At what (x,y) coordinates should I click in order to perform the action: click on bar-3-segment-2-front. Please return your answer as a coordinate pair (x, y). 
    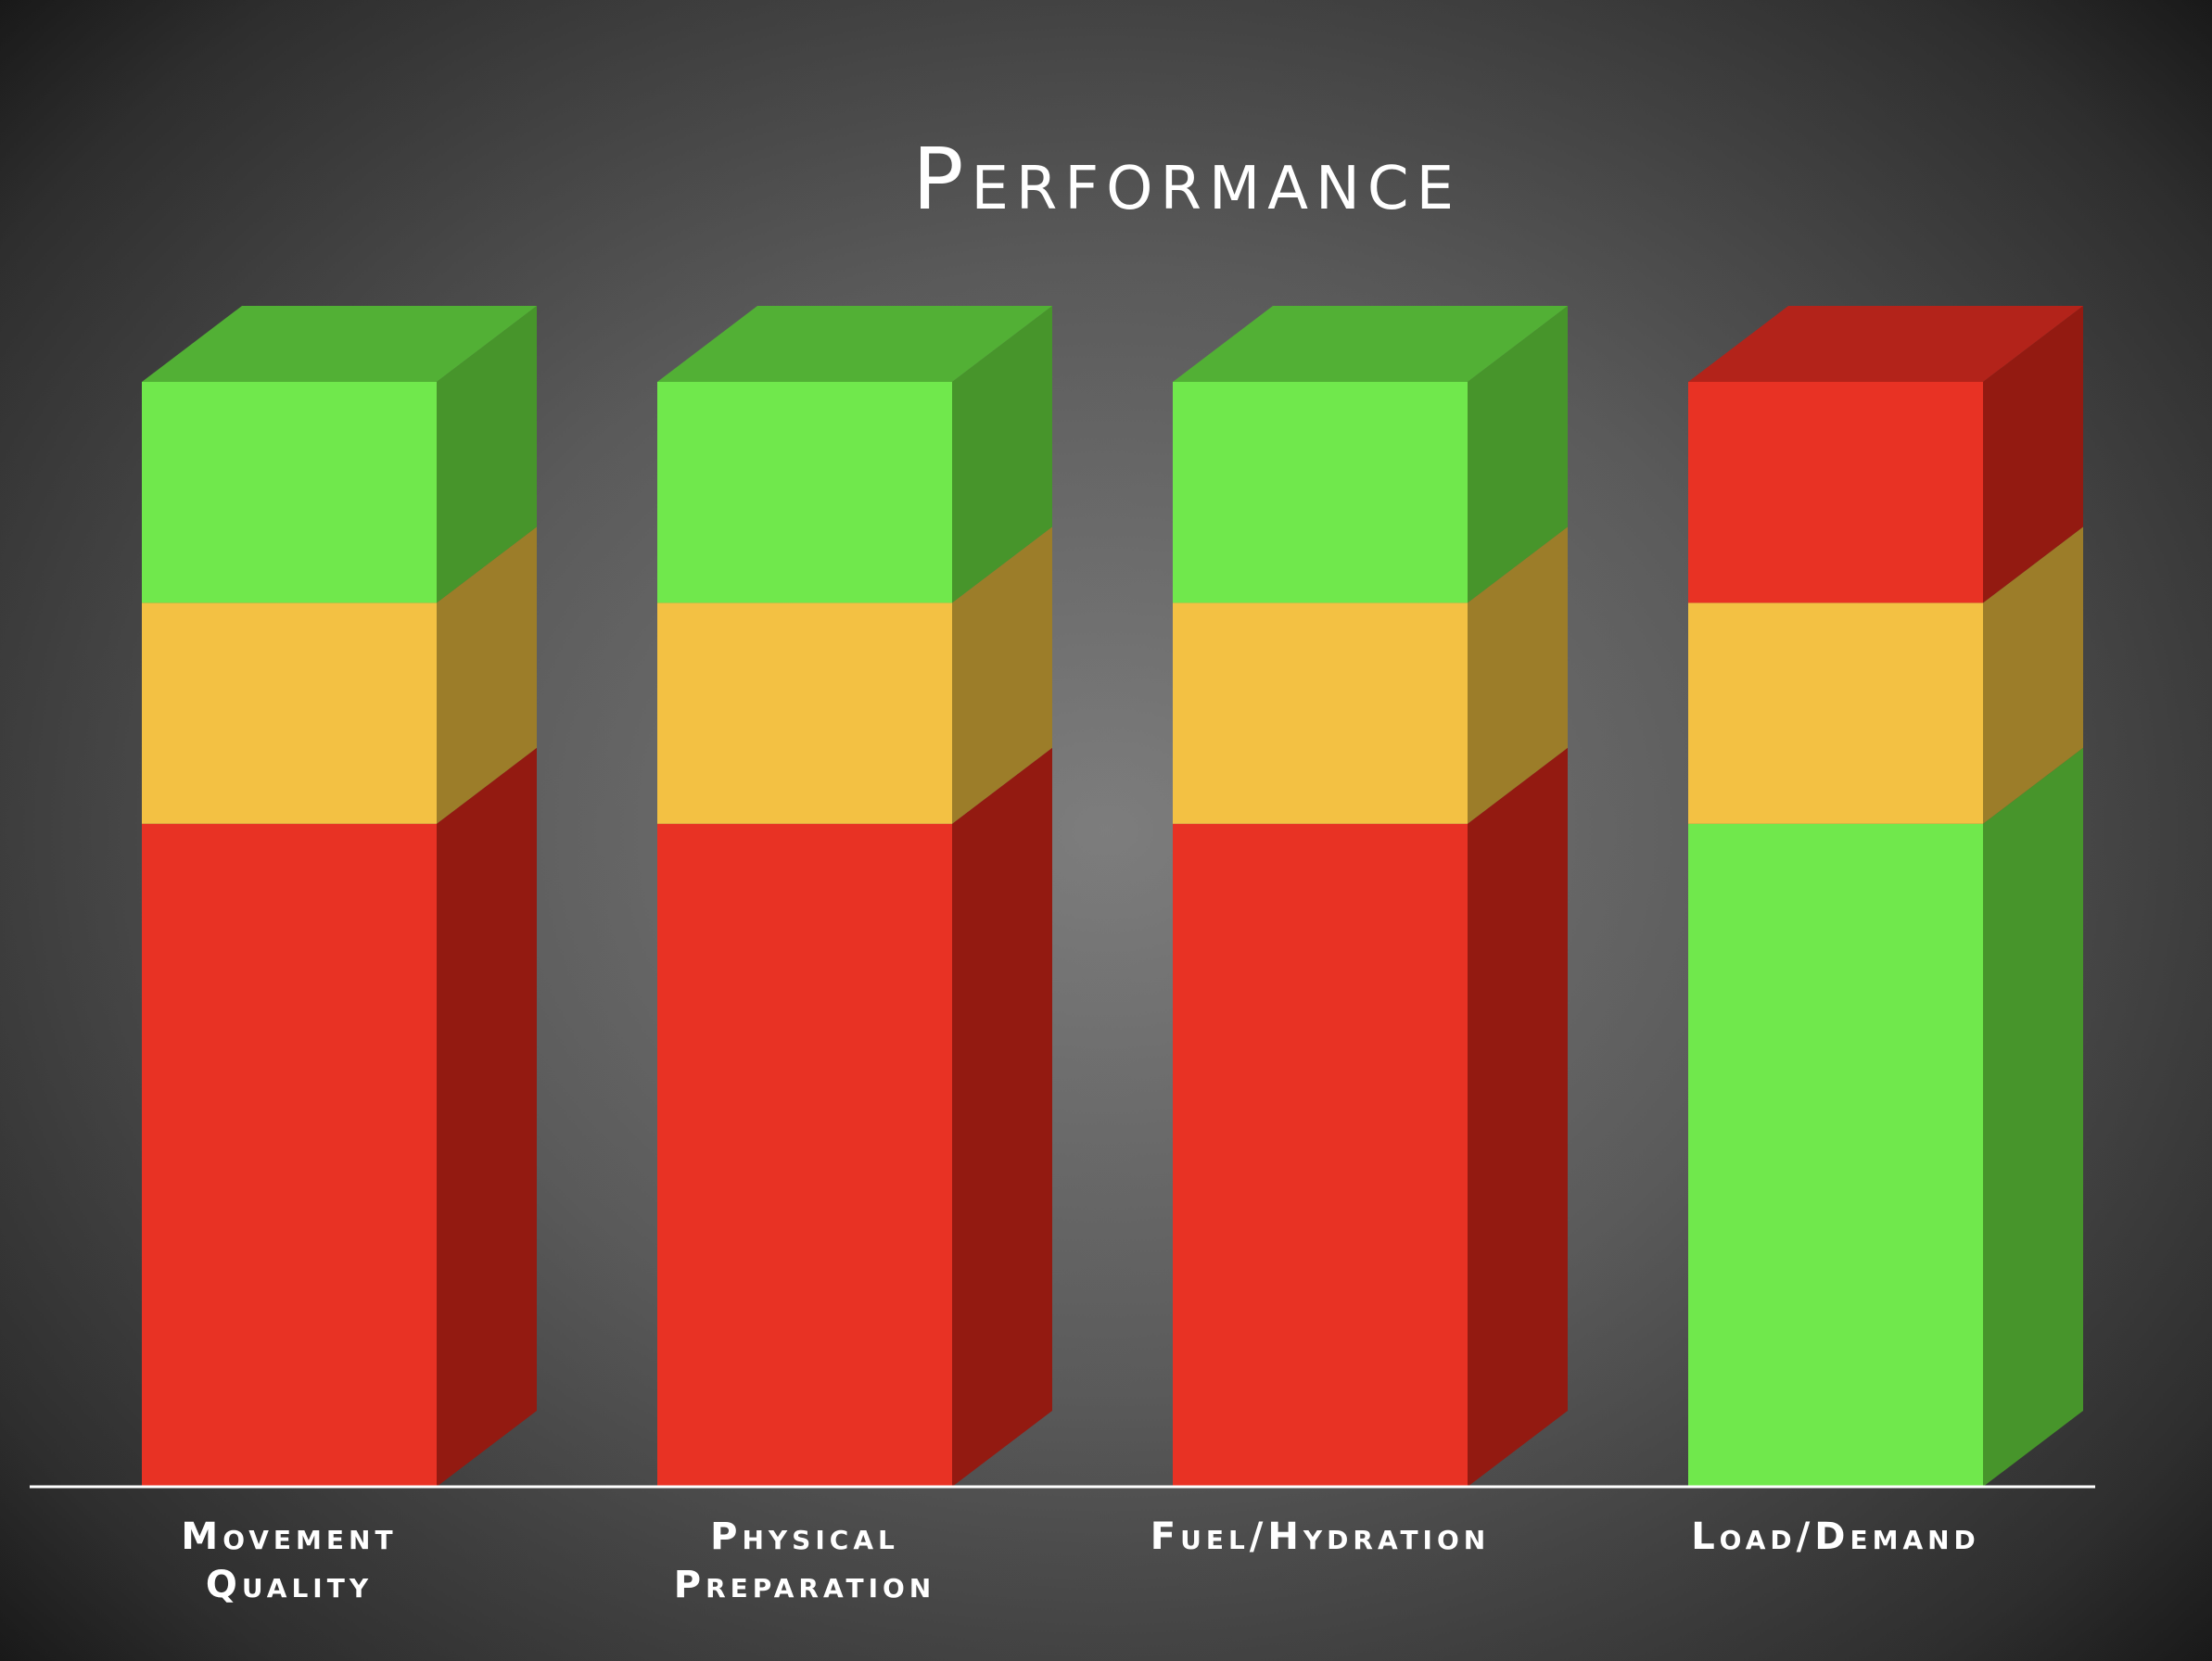
    Looking at the image, I should click on (1320, 713).